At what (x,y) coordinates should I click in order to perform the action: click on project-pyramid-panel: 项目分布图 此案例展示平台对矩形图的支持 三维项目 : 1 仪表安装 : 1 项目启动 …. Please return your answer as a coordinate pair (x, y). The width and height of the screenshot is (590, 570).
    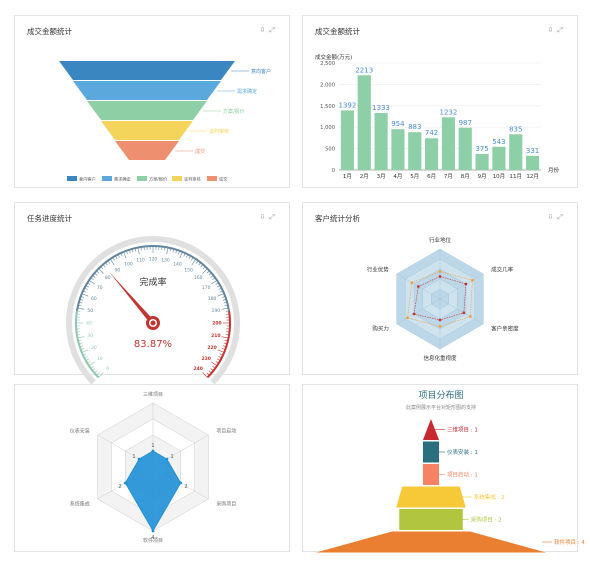
    Looking at the image, I should click on (443, 468).